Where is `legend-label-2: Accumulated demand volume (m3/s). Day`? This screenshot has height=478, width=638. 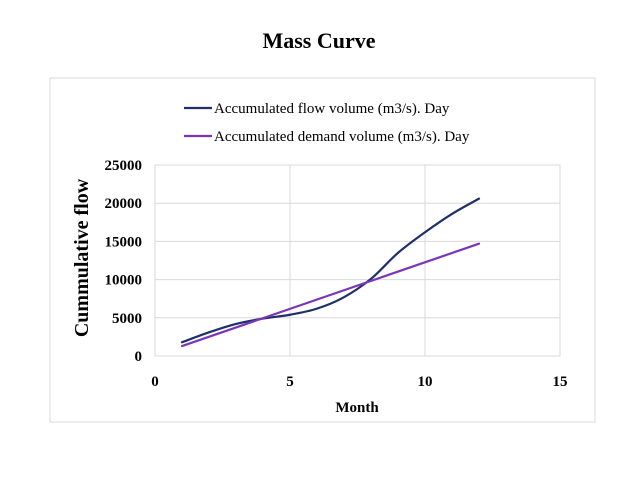
legend-label-2: Accumulated demand volume (m3/s). Day is located at coordinates (342, 137).